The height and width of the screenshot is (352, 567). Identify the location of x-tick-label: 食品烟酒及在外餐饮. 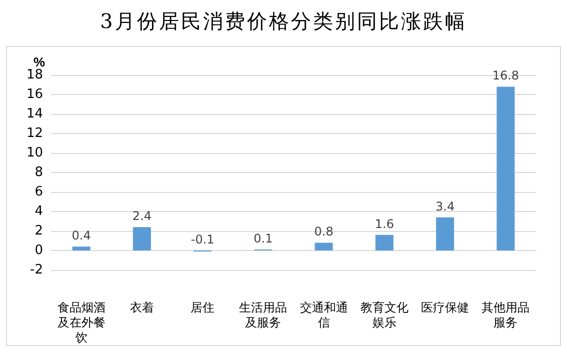
(81, 322).